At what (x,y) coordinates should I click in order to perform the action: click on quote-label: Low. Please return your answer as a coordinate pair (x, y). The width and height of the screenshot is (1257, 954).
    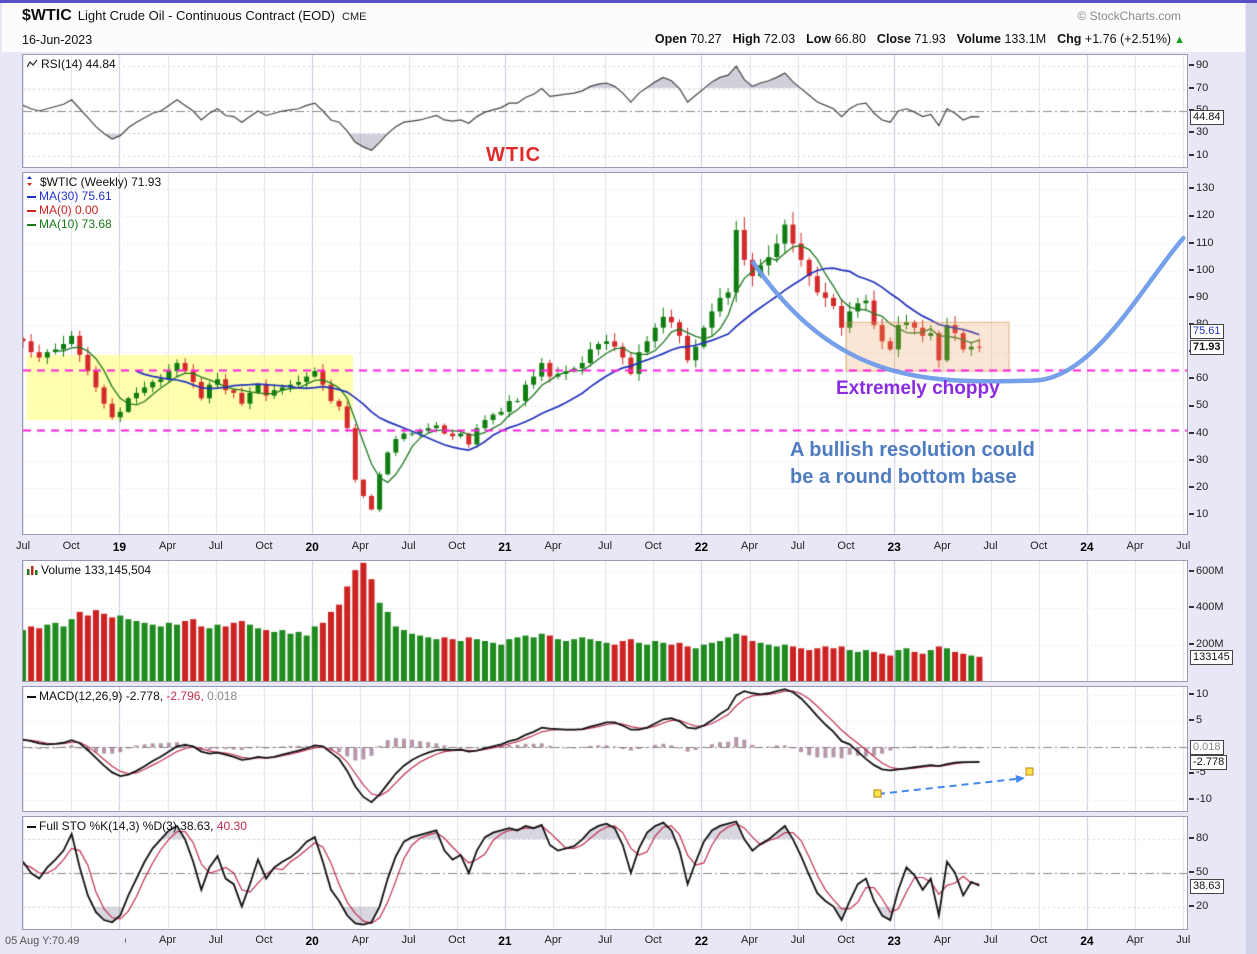
    Looking at the image, I should click on (819, 39).